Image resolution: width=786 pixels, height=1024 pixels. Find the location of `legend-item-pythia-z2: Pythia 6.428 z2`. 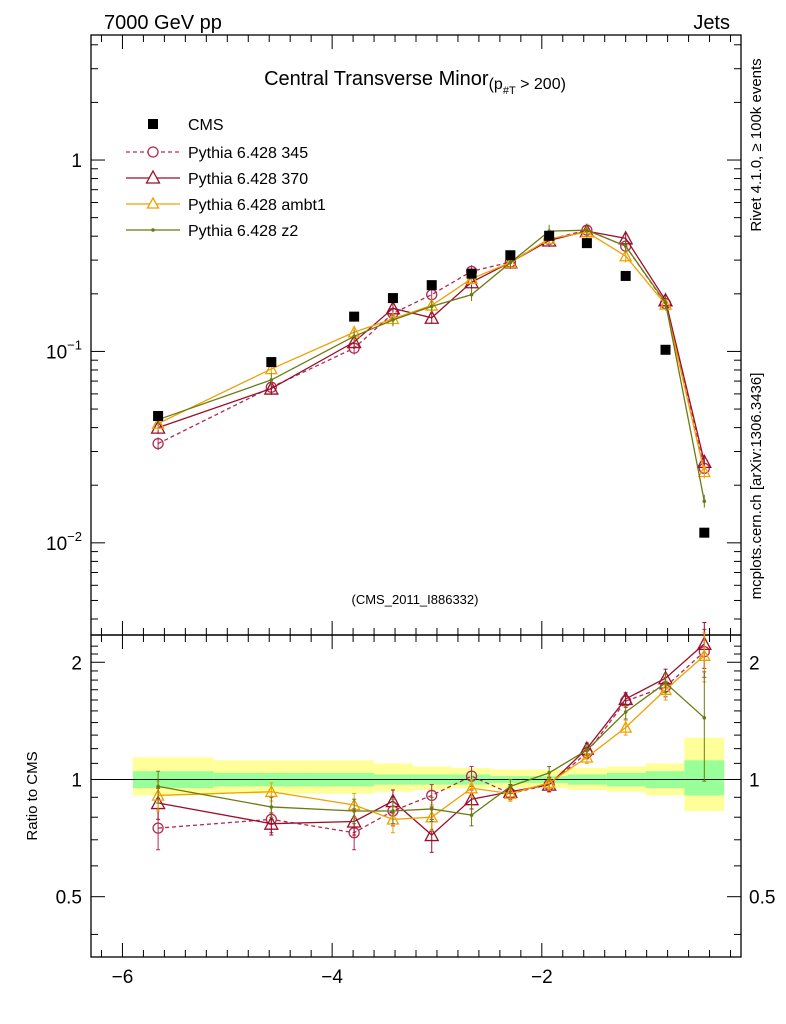

legend-item-pythia-z2: Pythia 6.428 z2 is located at coordinates (212, 231).